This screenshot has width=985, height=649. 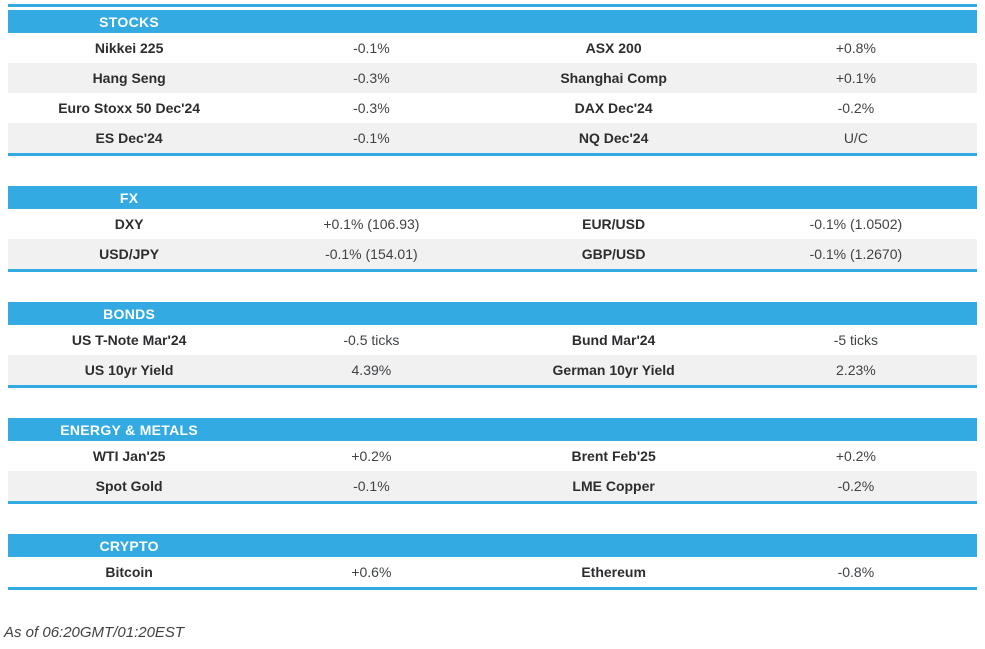 What do you see at coordinates (129, 545) in the screenshot?
I see `section-title: CRYPTO` at bounding box center [129, 545].